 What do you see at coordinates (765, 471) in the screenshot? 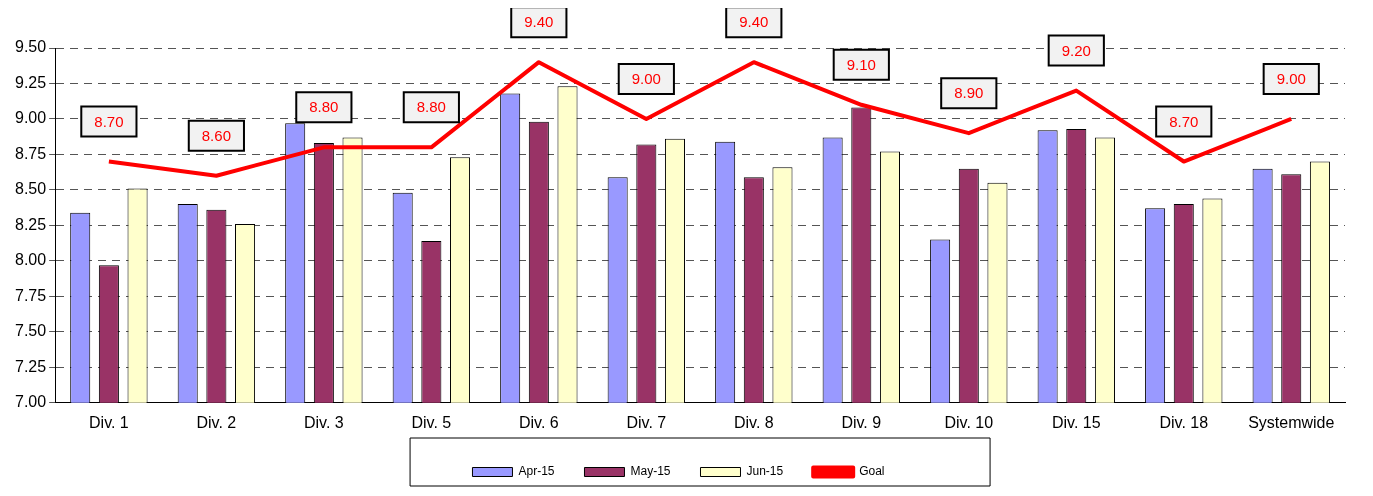
I see `legend-label: Jun-15` at bounding box center [765, 471].